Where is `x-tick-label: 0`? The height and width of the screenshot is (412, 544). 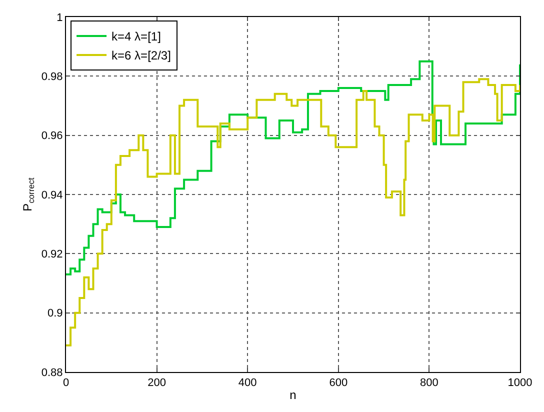
x-tick-label: 0 is located at coordinates (66, 383).